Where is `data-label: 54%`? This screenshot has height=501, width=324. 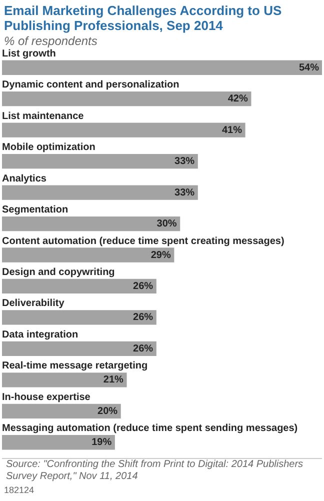
data-label: 54% is located at coordinates (309, 68).